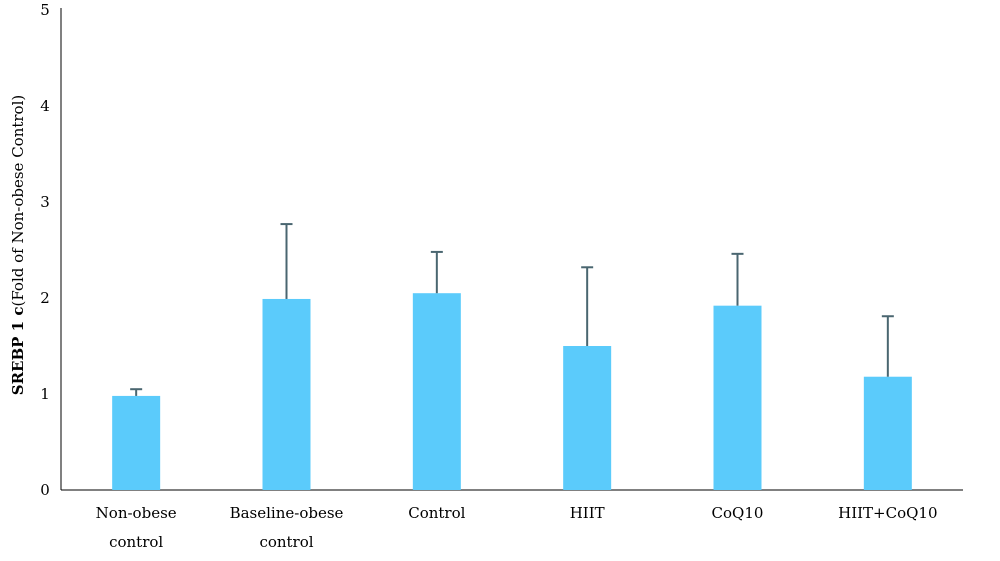 This screenshot has width=1000, height=561. I want to click on category-label: Baseline-obese, so click(287, 513).